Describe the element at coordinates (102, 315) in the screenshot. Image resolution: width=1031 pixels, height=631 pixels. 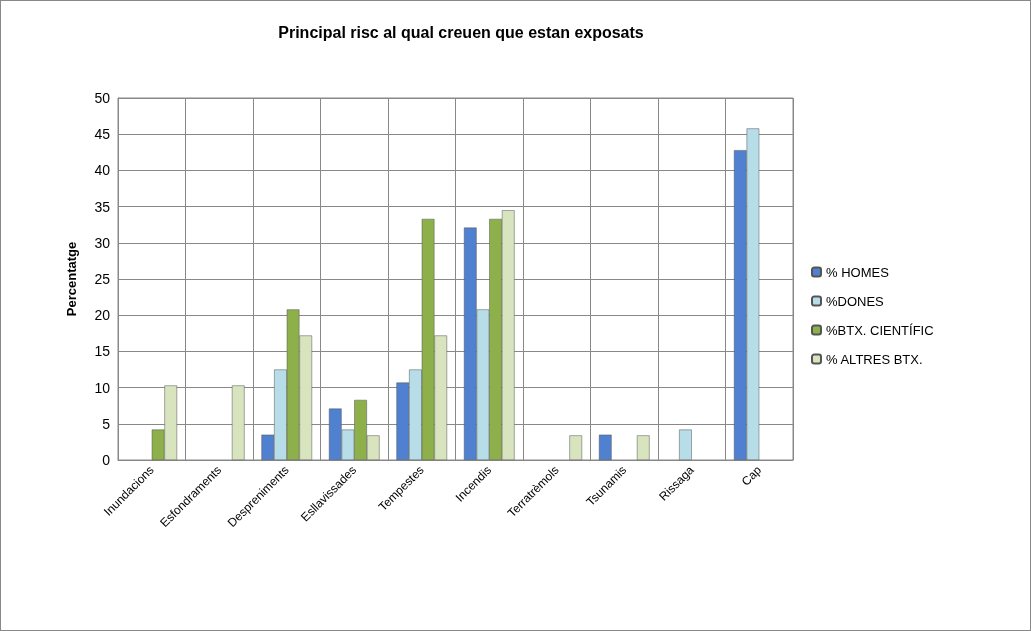
I see `y-tick-label: 20` at that location.